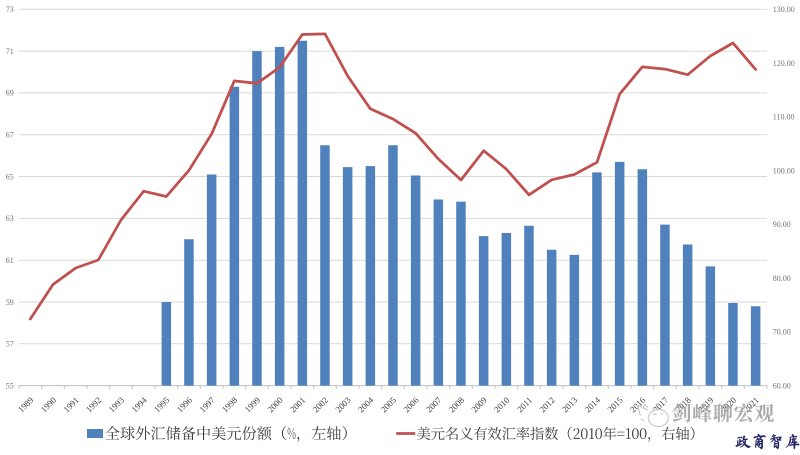  What do you see at coordinates (10, 302) in the screenshot?
I see `svg-text: 59` at bounding box center [10, 302].